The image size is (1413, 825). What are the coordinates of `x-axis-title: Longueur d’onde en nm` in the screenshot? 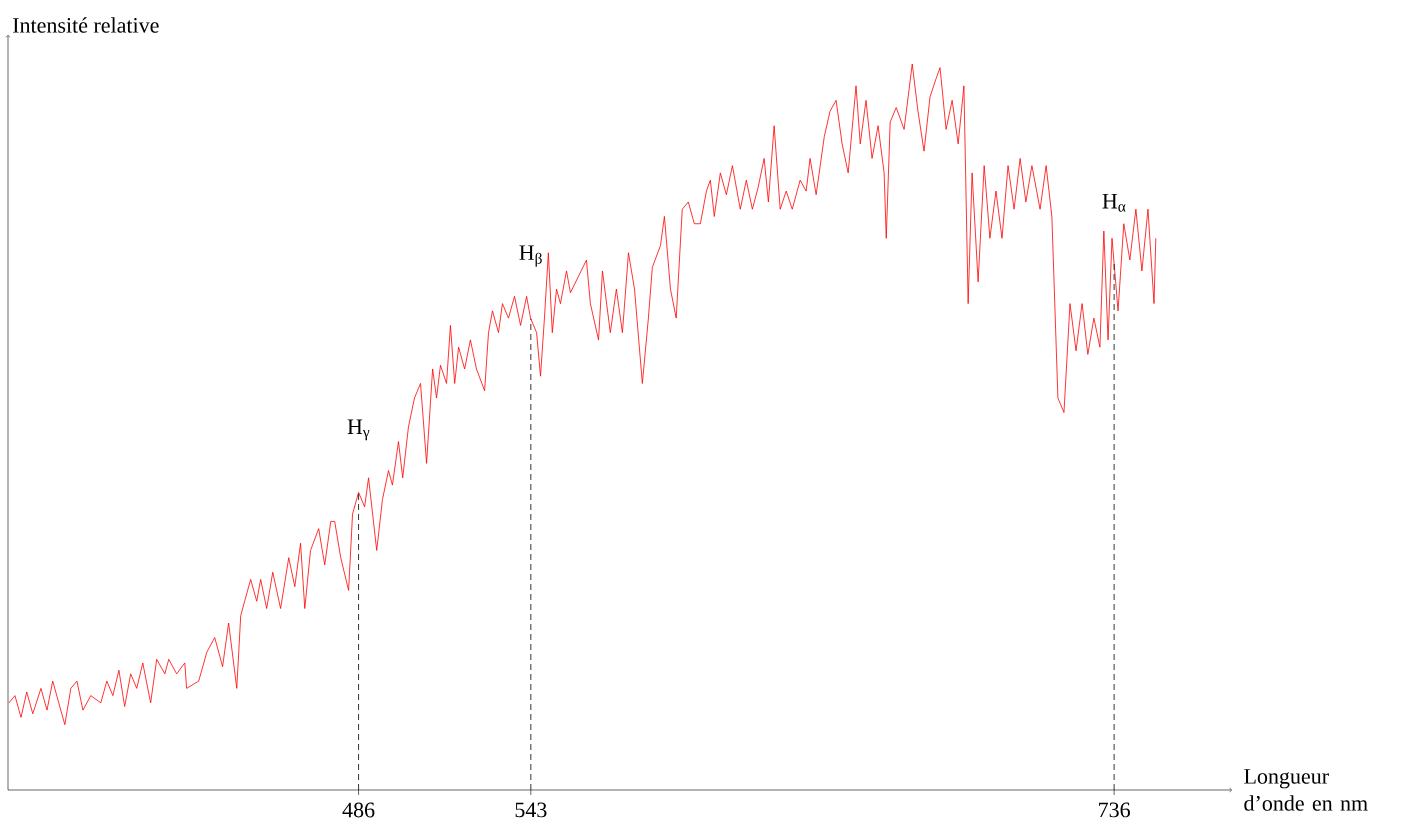 It's located at (1306, 790).